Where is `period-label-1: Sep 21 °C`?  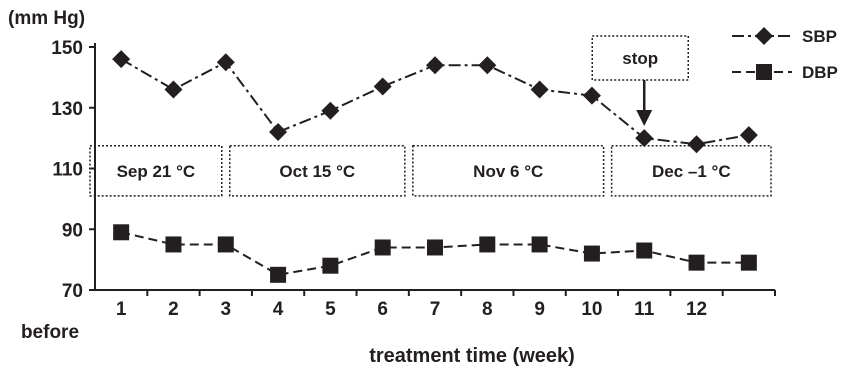 period-label-1: Sep 21 °C is located at coordinates (156, 171).